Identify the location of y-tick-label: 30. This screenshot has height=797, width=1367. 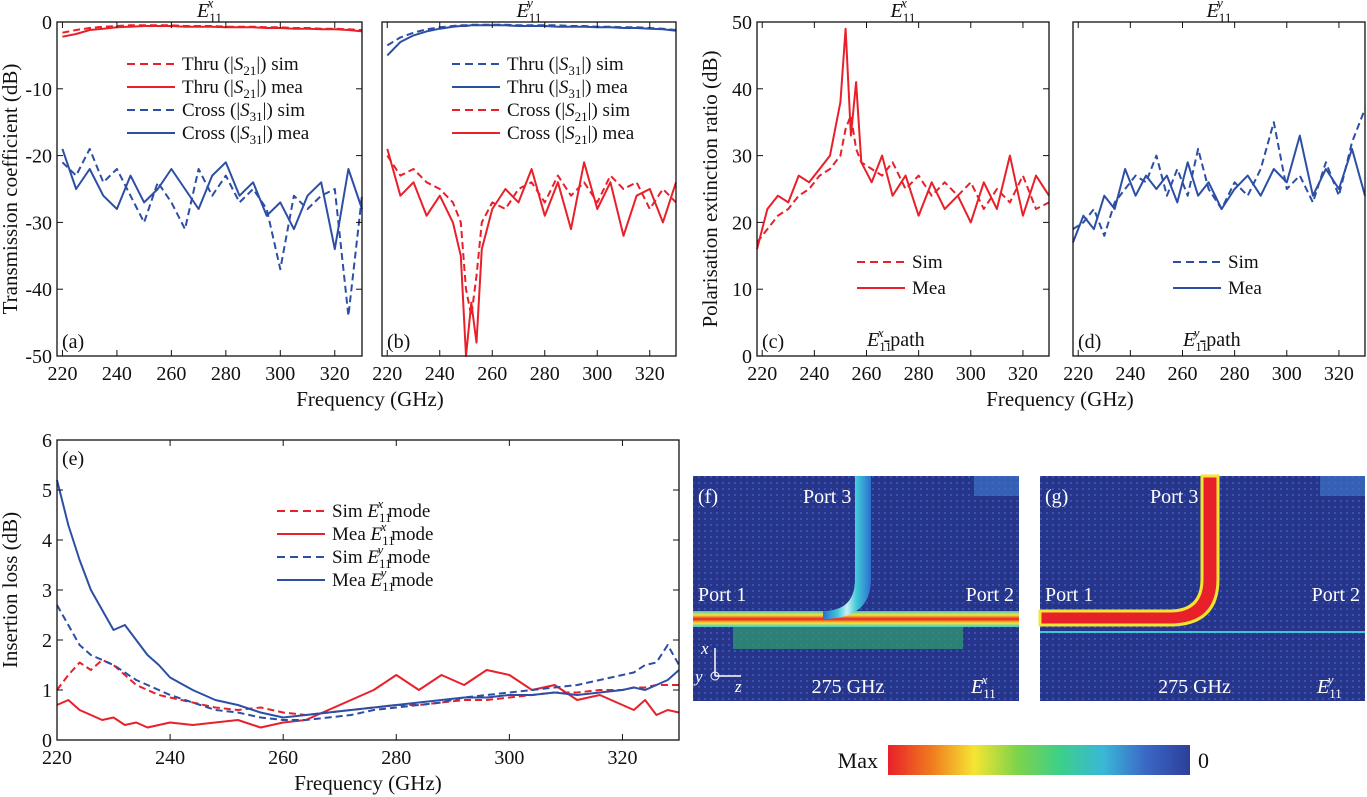
(742, 157).